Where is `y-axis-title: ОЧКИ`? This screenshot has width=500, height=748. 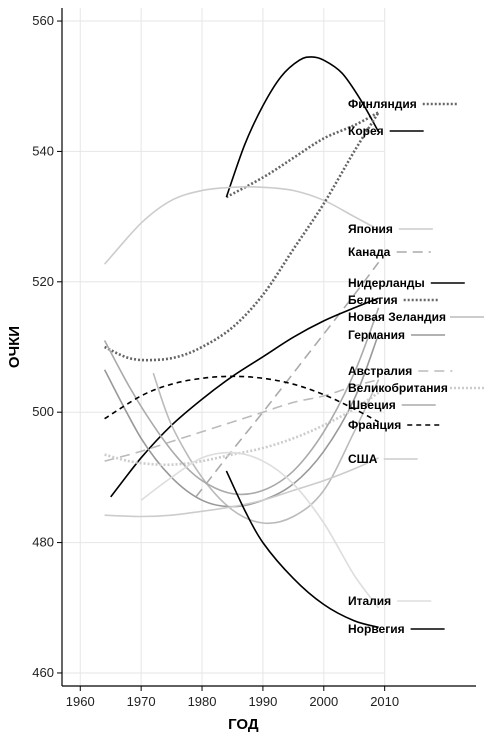
y-axis-title: ОЧКИ is located at coordinates (14, 347).